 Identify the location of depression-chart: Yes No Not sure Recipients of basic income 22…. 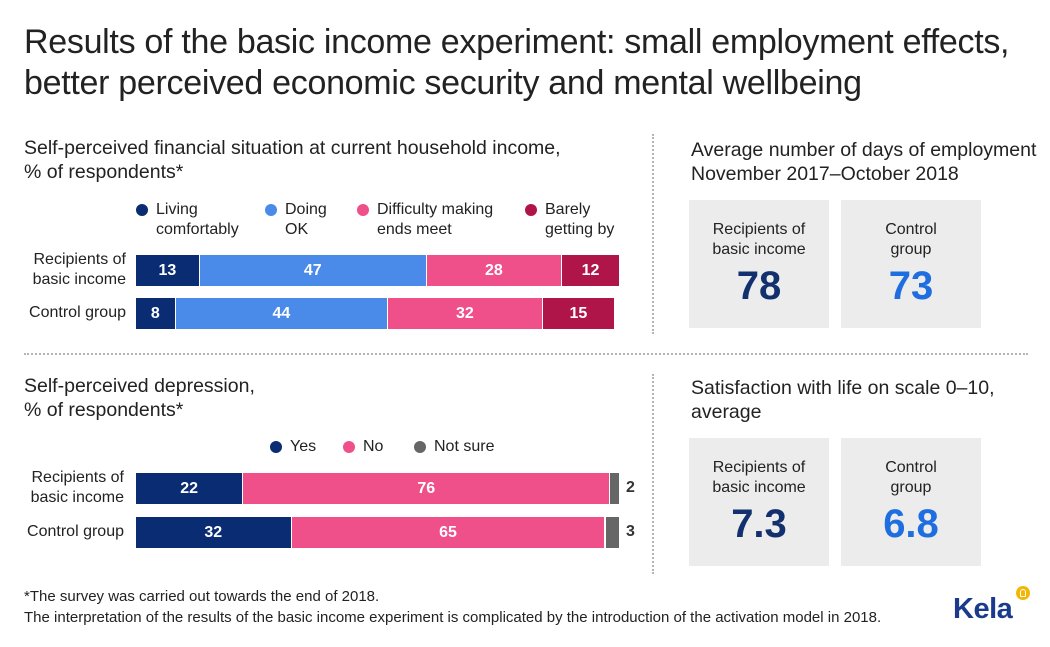
(331, 492).